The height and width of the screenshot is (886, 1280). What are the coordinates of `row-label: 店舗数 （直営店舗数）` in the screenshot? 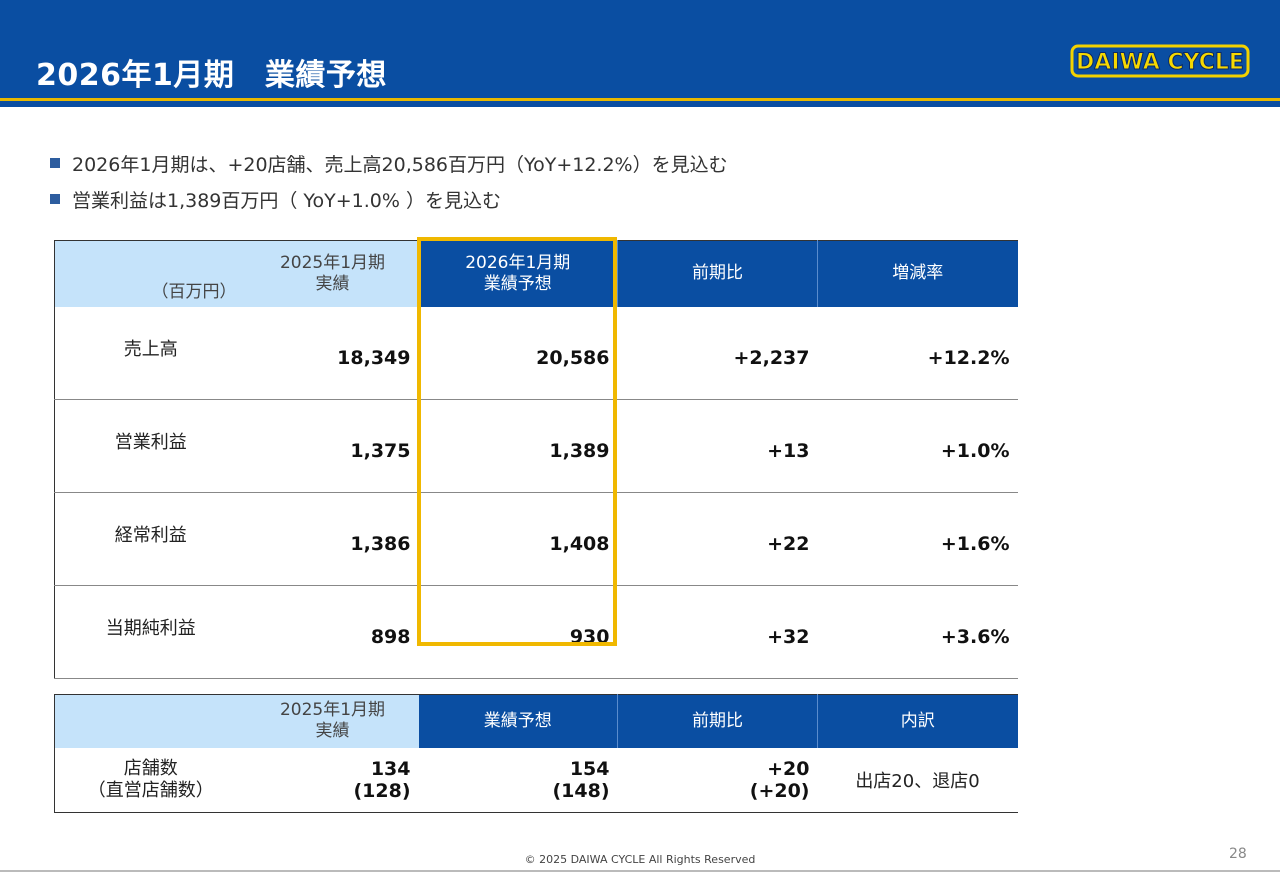 It's located at (150, 780).